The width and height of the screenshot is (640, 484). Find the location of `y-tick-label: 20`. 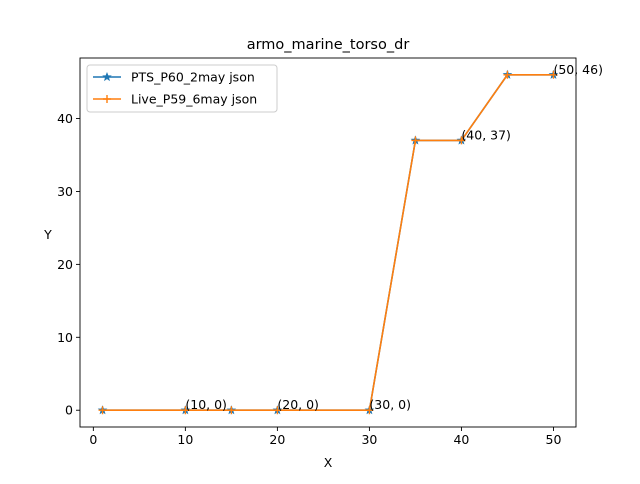

y-tick-label: 20 is located at coordinates (65, 264).